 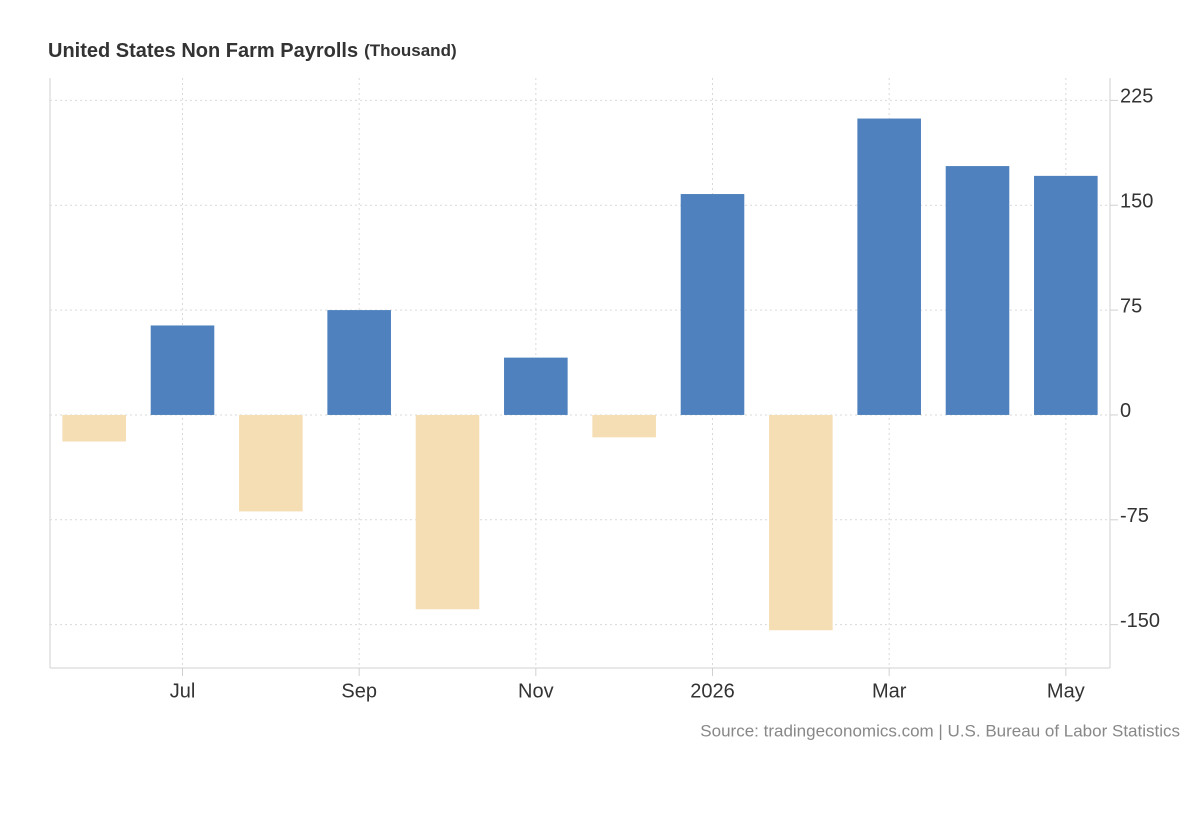 I want to click on y-tick-label: 75, so click(x=1131, y=306).